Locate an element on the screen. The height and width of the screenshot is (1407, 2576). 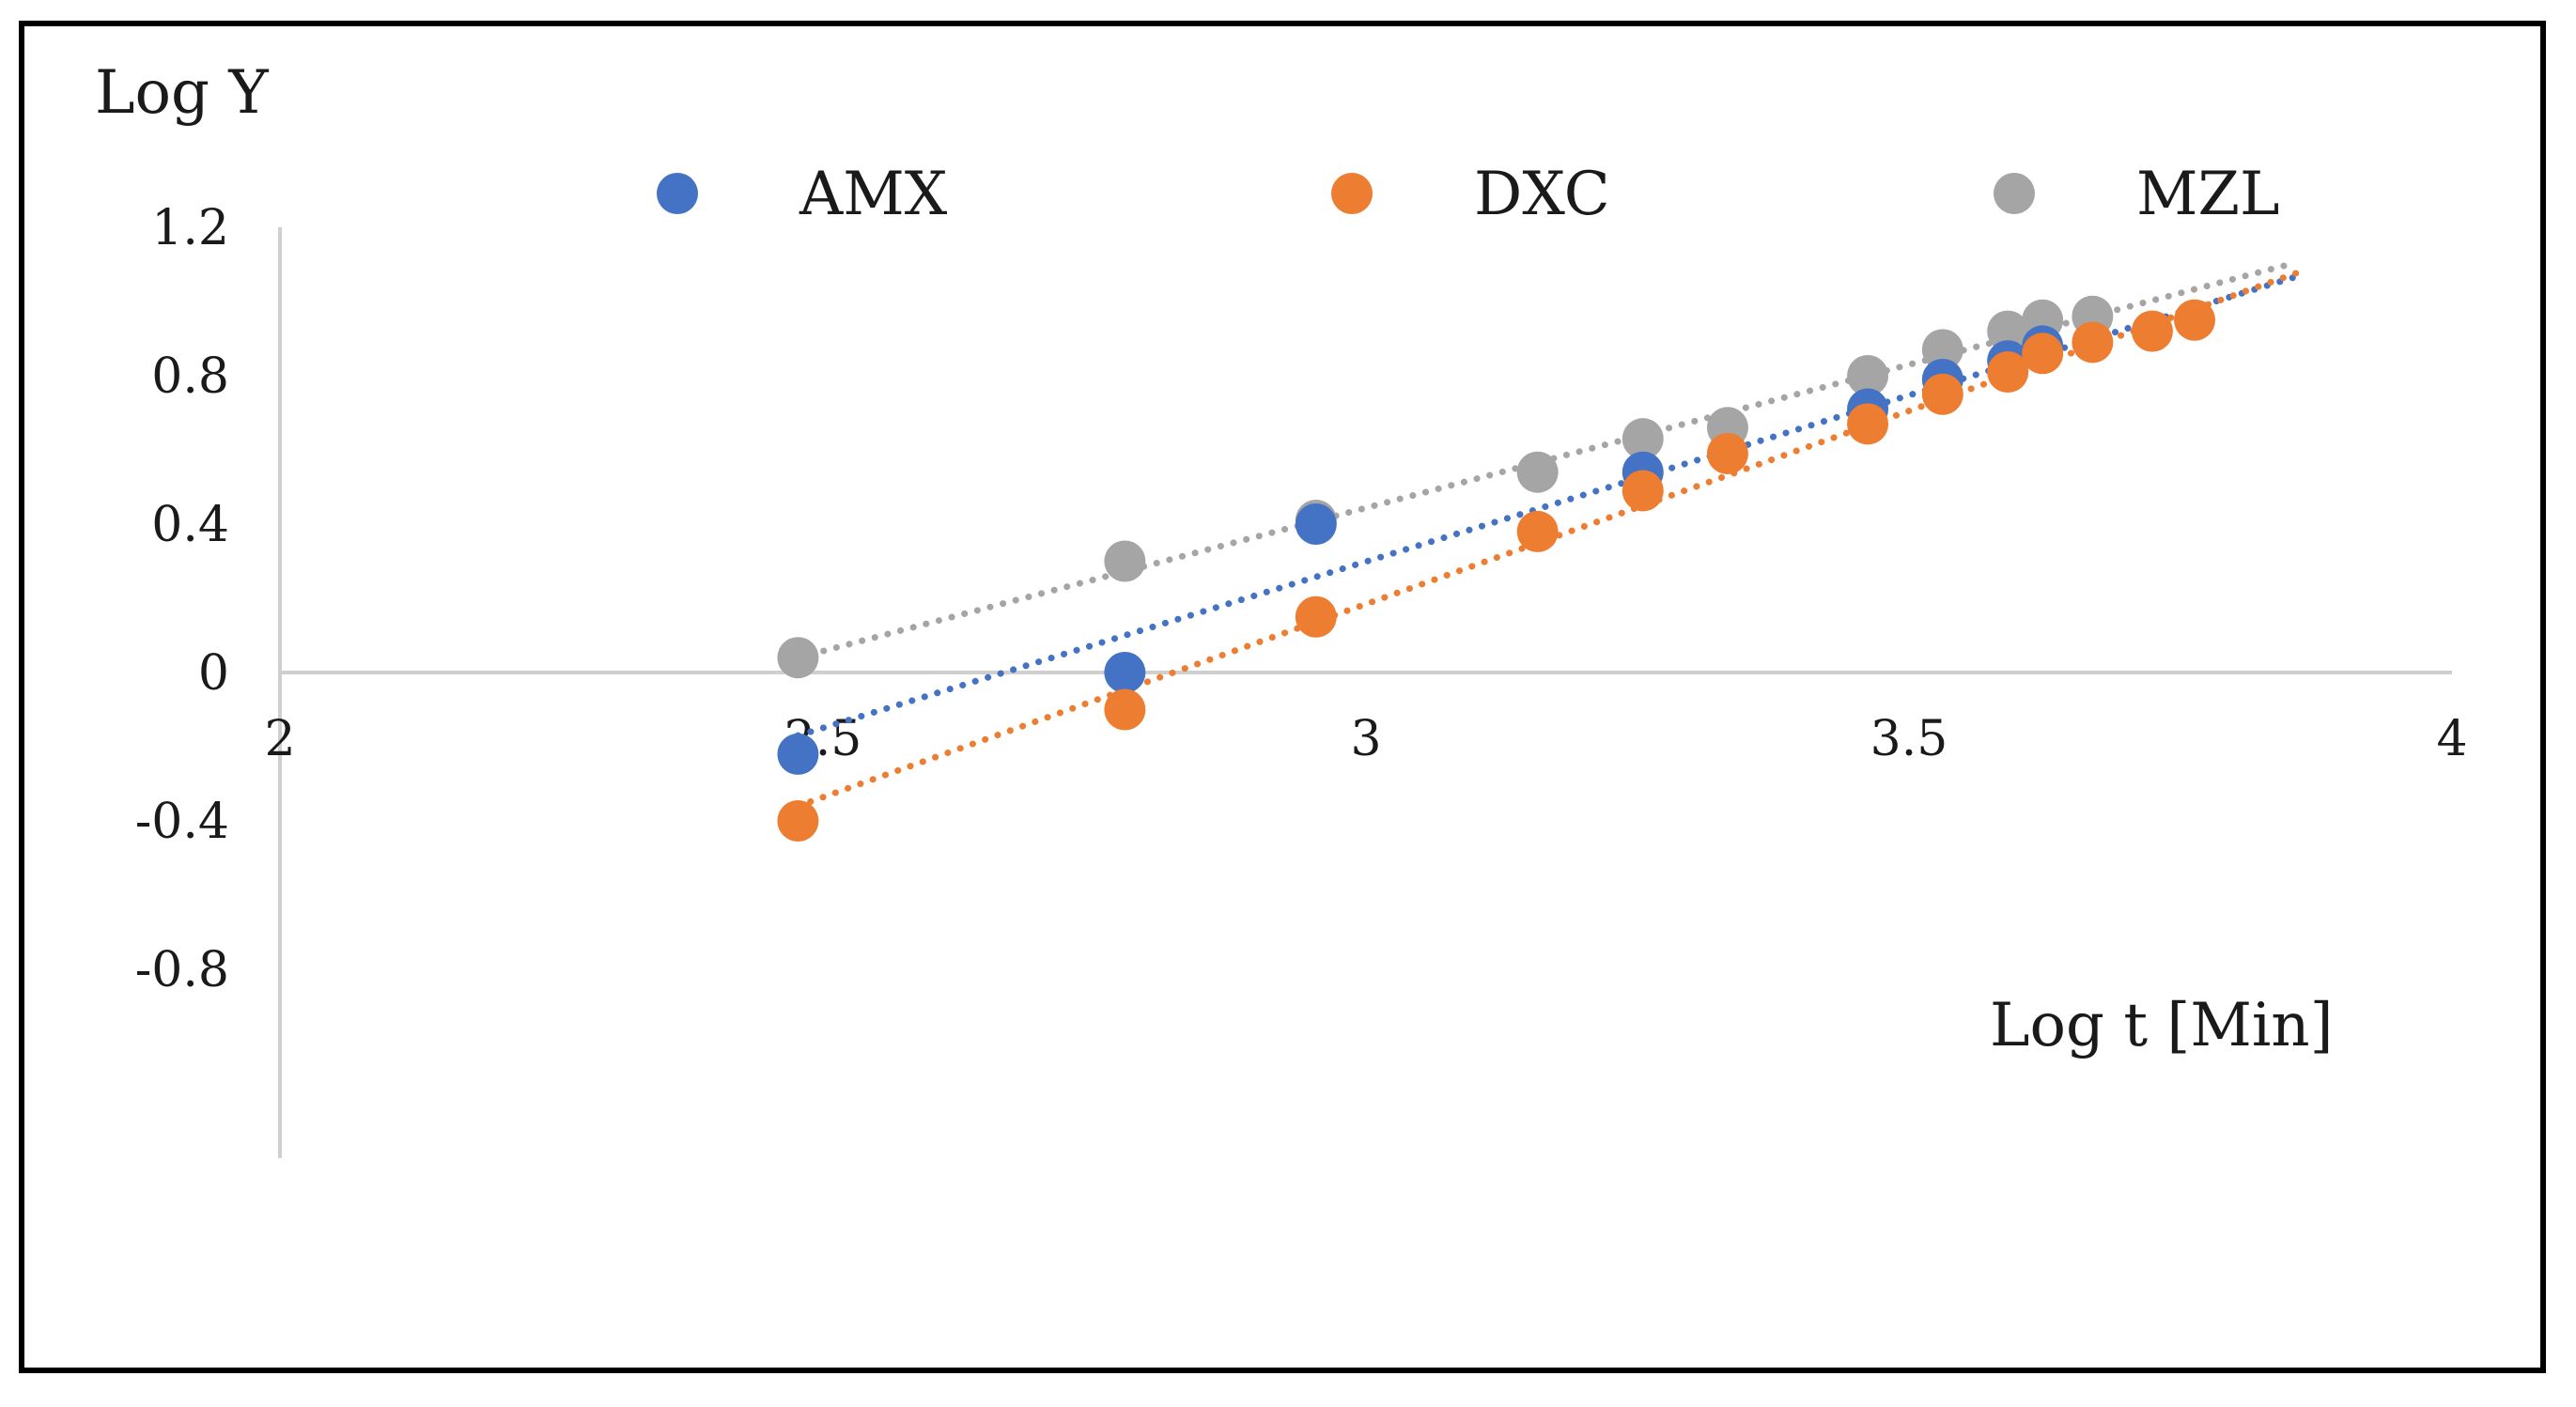
y-tick-label: 0.8 is located at coordinates (190, 377).